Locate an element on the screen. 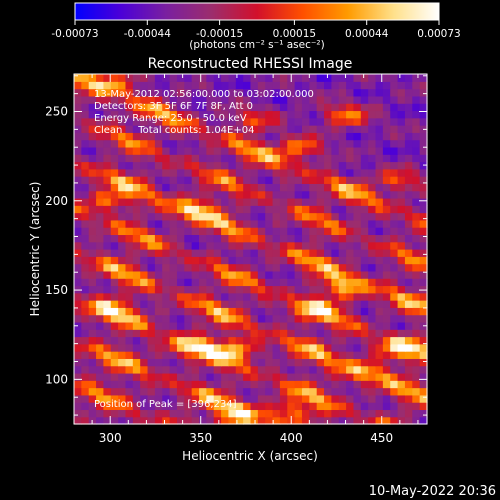  colorbar-tick-label: -0.00015 is located at coordinates (219, 34).